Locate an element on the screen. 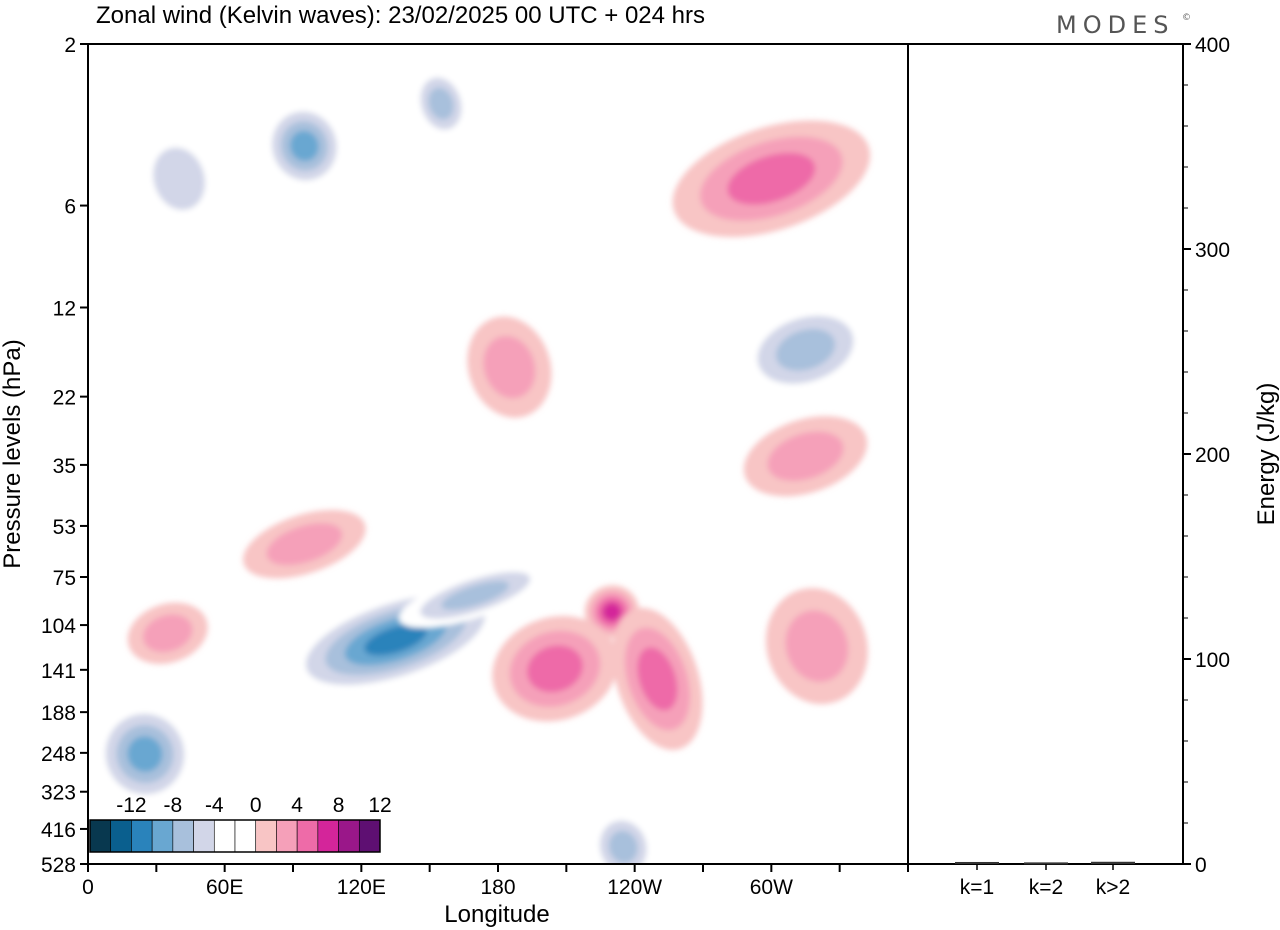  colorbar-label: 4 is located at coordinates (297, 805).